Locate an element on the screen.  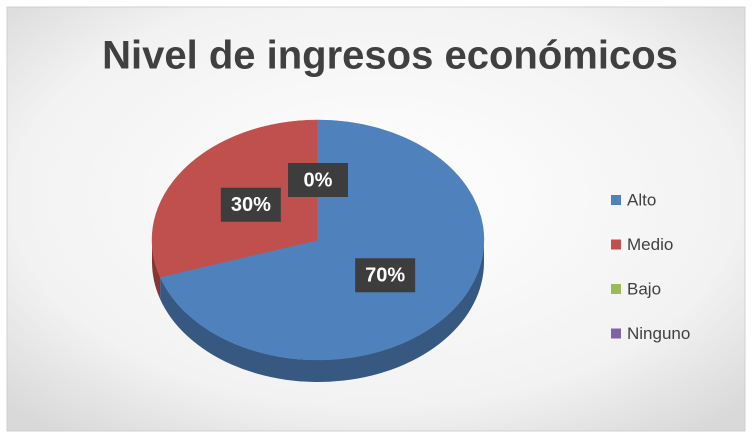
legend-label: Ninguno is located at coordinates (658, 333).